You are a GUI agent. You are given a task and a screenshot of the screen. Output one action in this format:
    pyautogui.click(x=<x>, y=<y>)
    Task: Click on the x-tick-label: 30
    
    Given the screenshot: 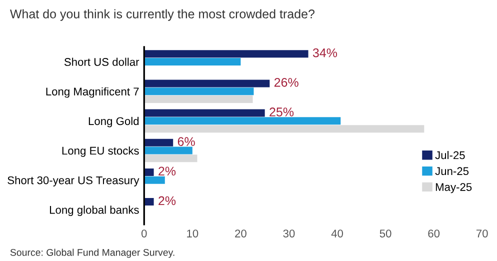 What is the action you would take?
    pyautogui.click(x=289, y=234)
    